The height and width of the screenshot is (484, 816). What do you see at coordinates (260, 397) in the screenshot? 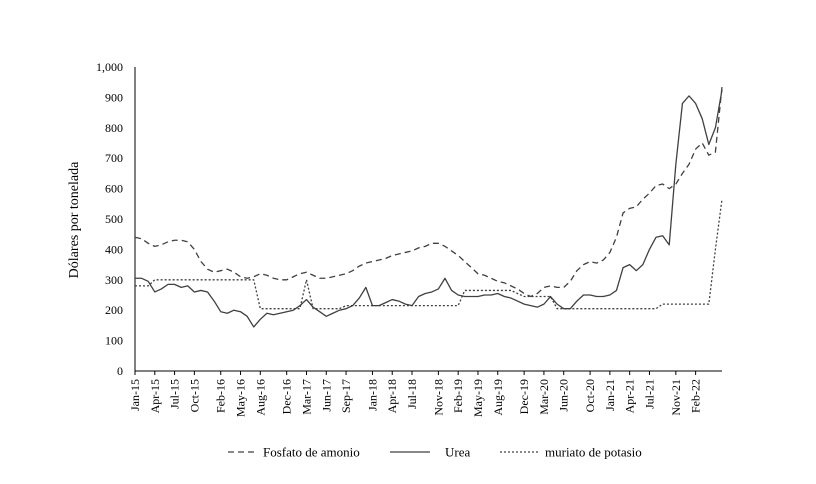
I see `x-tick-label: Aug-16` at bounding box center [260, 397].